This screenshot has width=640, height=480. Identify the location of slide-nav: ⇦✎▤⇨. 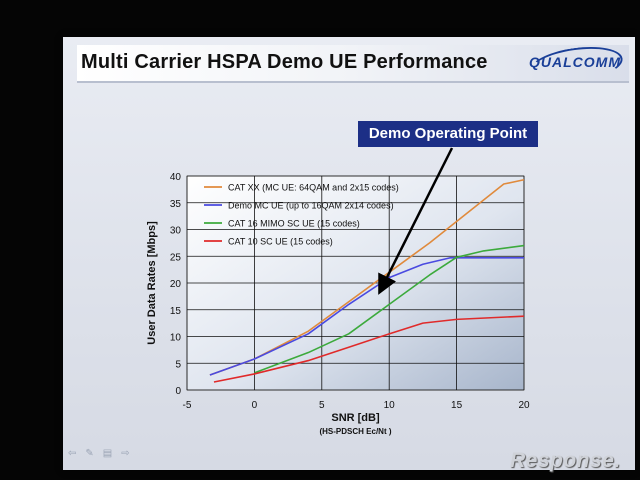
(103, 453).